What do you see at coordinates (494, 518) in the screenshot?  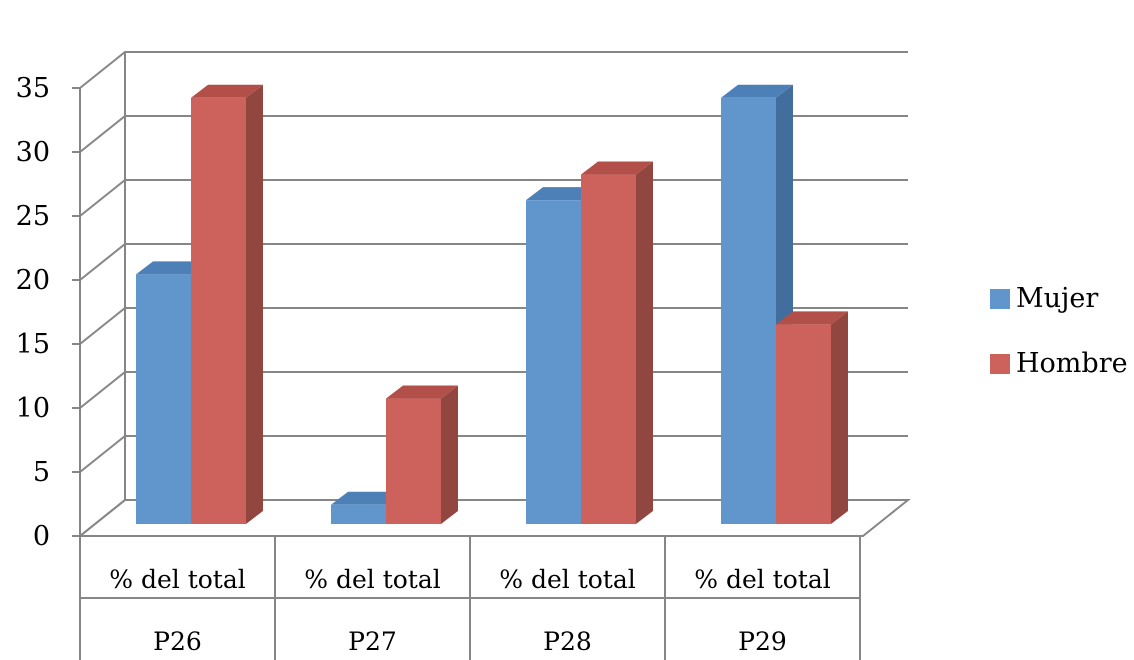 I see `chart-floor` at bounding box center [494, 518].